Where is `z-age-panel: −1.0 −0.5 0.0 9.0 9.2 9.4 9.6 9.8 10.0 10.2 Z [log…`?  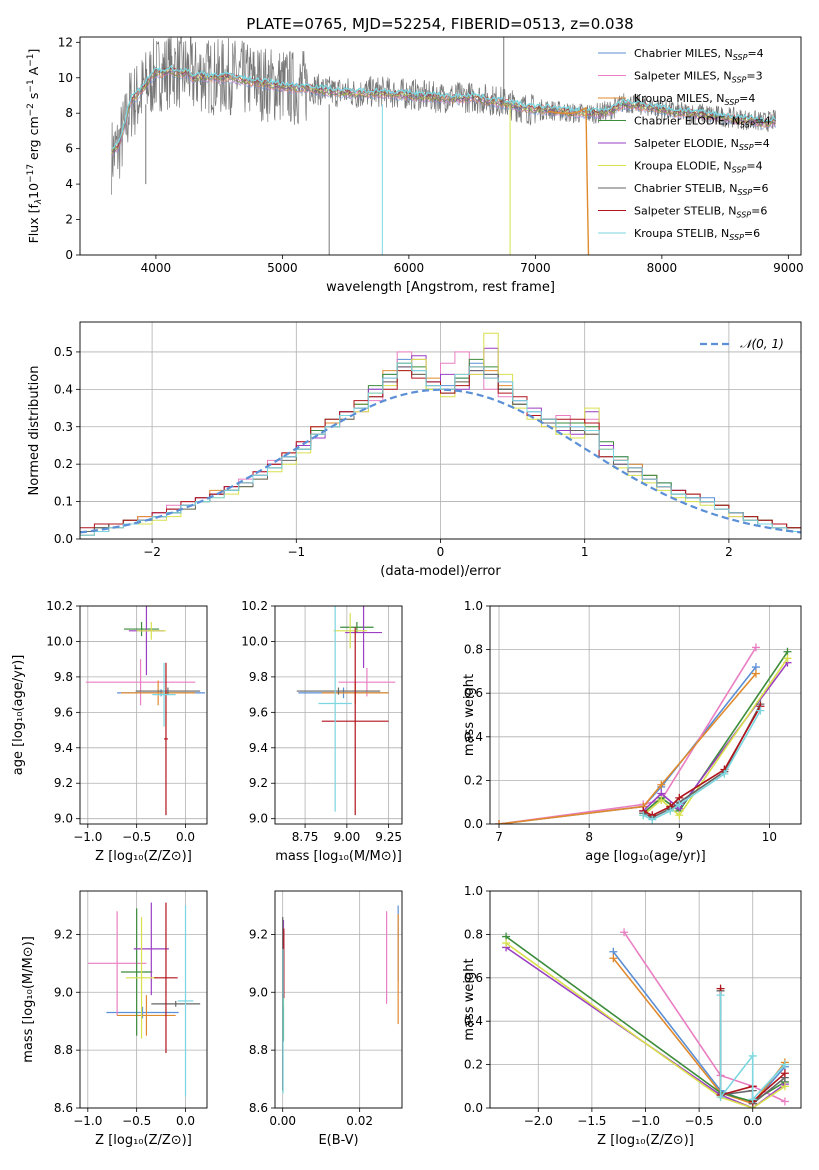 z-age-panel: −1.0 −0.5 0.0 9.0 9.2 9.4 9.6 9.8 10.0 10.2 Z [log… is located at coordinates (109, 731).